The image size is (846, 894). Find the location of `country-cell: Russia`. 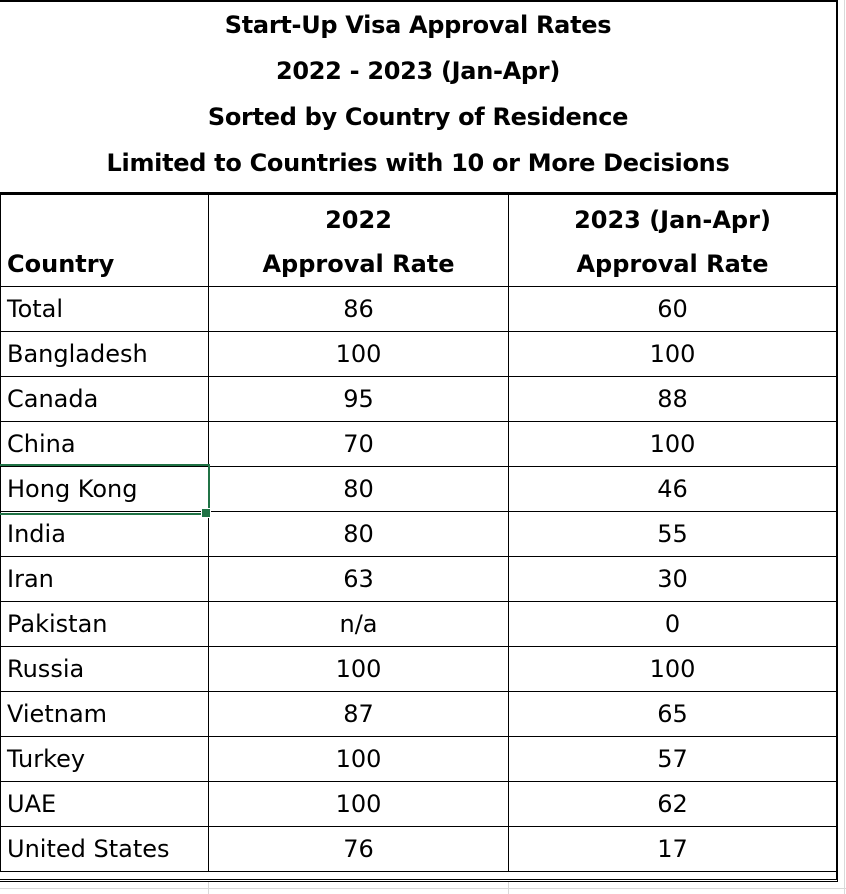

country-cell: Russia is located at coordinates (104, 669).